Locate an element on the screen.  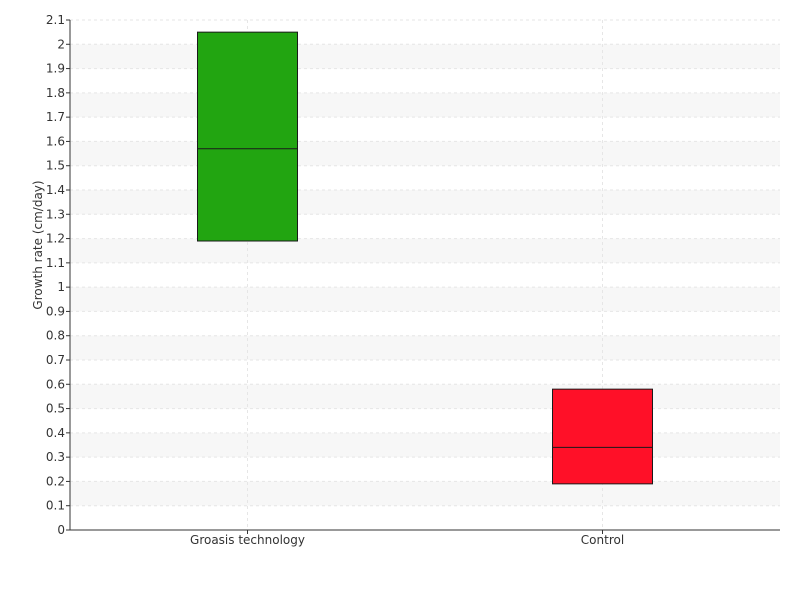
y-tick-label: 0.9 is located at coordinates (55, 311).